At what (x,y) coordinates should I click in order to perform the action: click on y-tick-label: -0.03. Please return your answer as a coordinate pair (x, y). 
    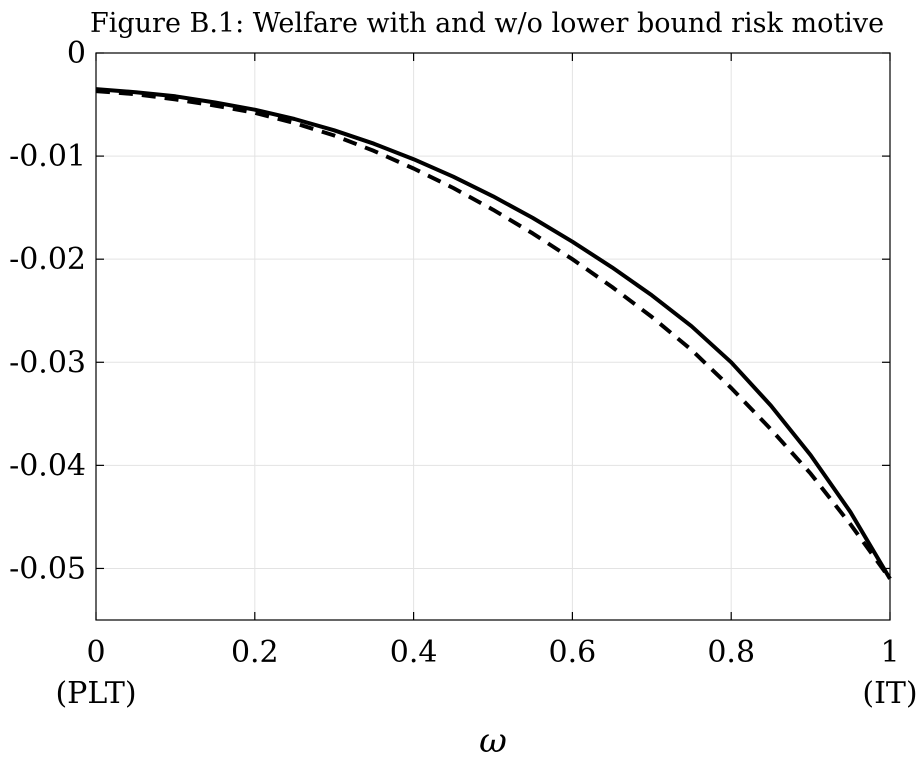
    Looking at the image, I should click on (47, 362).